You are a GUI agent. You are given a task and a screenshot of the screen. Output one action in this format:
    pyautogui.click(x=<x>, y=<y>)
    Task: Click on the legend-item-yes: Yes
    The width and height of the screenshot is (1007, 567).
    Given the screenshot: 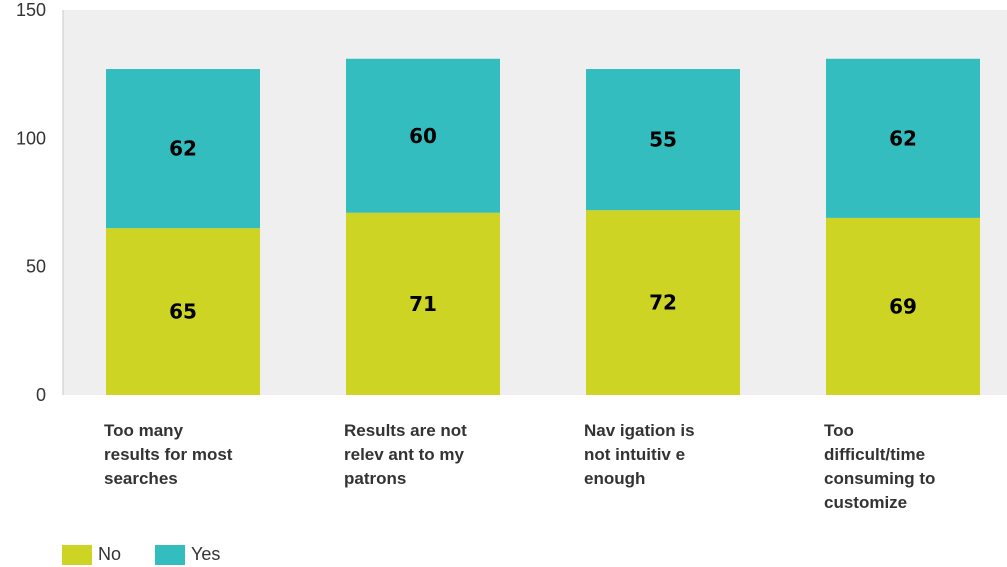 What is the action you would take?
    pyautogui.click(x=187, y=554)
    